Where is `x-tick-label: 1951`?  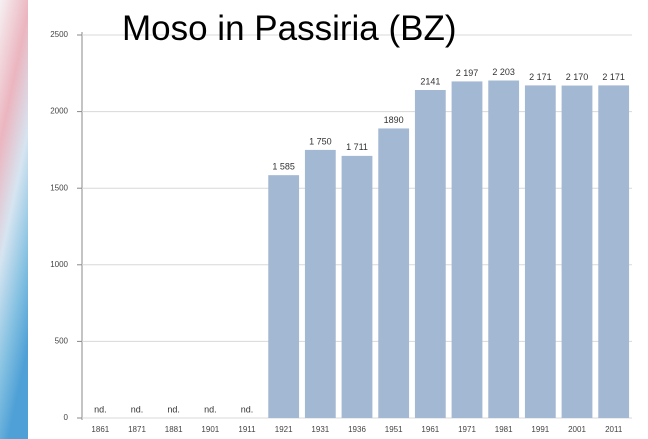 x-tick-label: 1951 is located at coordinates (394, 429).